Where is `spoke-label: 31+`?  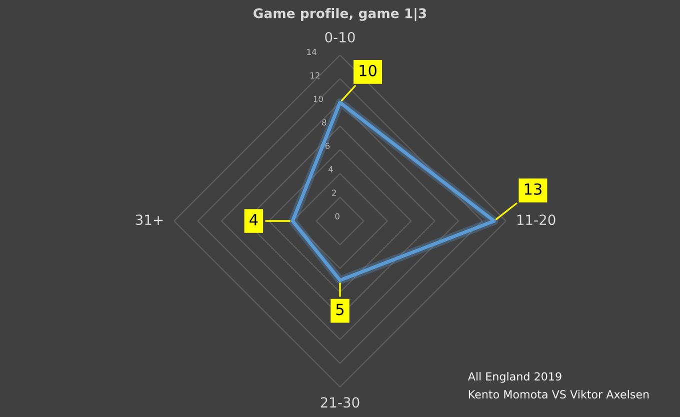 spoke-label: 31+ is located at coordinates (149, 220).